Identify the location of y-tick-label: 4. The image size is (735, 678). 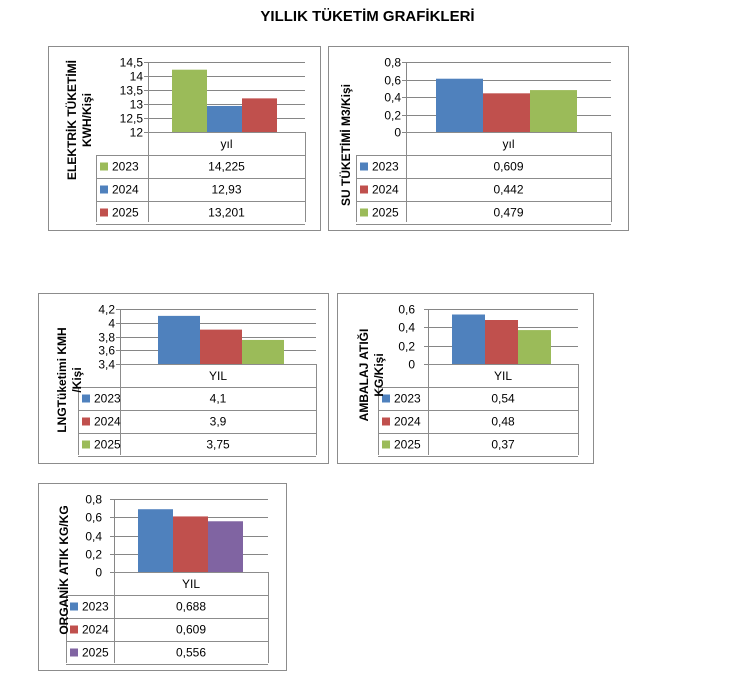
(111, 324).